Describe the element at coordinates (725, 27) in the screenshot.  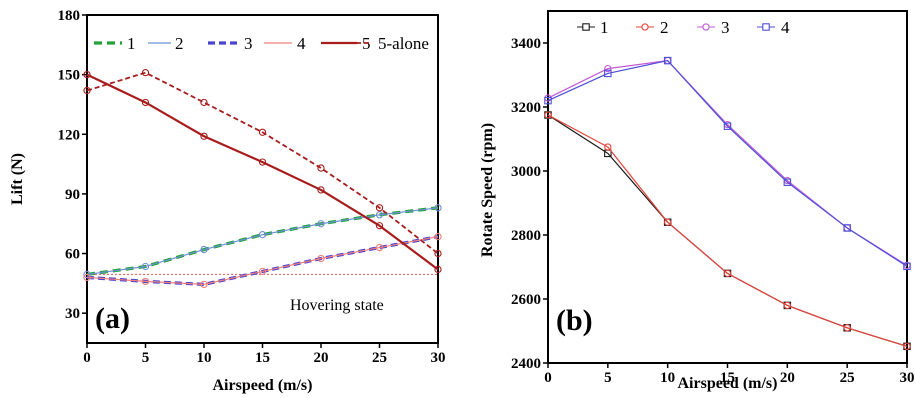
I see `legend-label: 3` at that location.